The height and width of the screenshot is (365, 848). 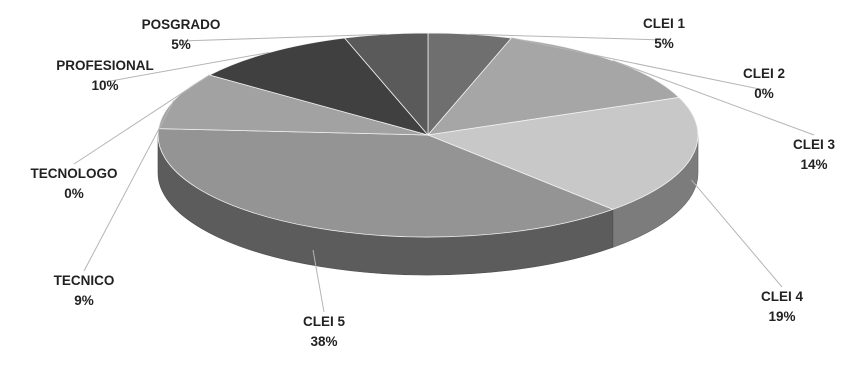 What do you see at coordinates (141, 119) in the screenshot?
I see `leader-line-tecnologo` at bounding box center [141, 119].